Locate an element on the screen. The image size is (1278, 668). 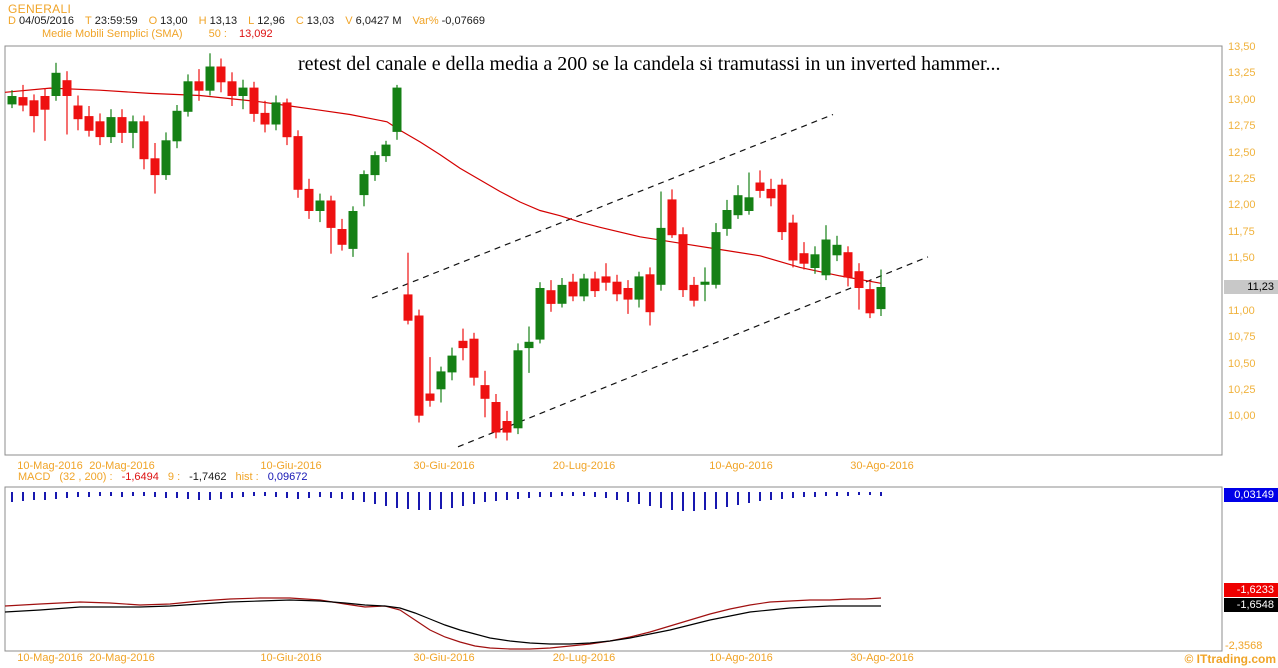
macd-name: MACD is located at coordinates (34, 477).